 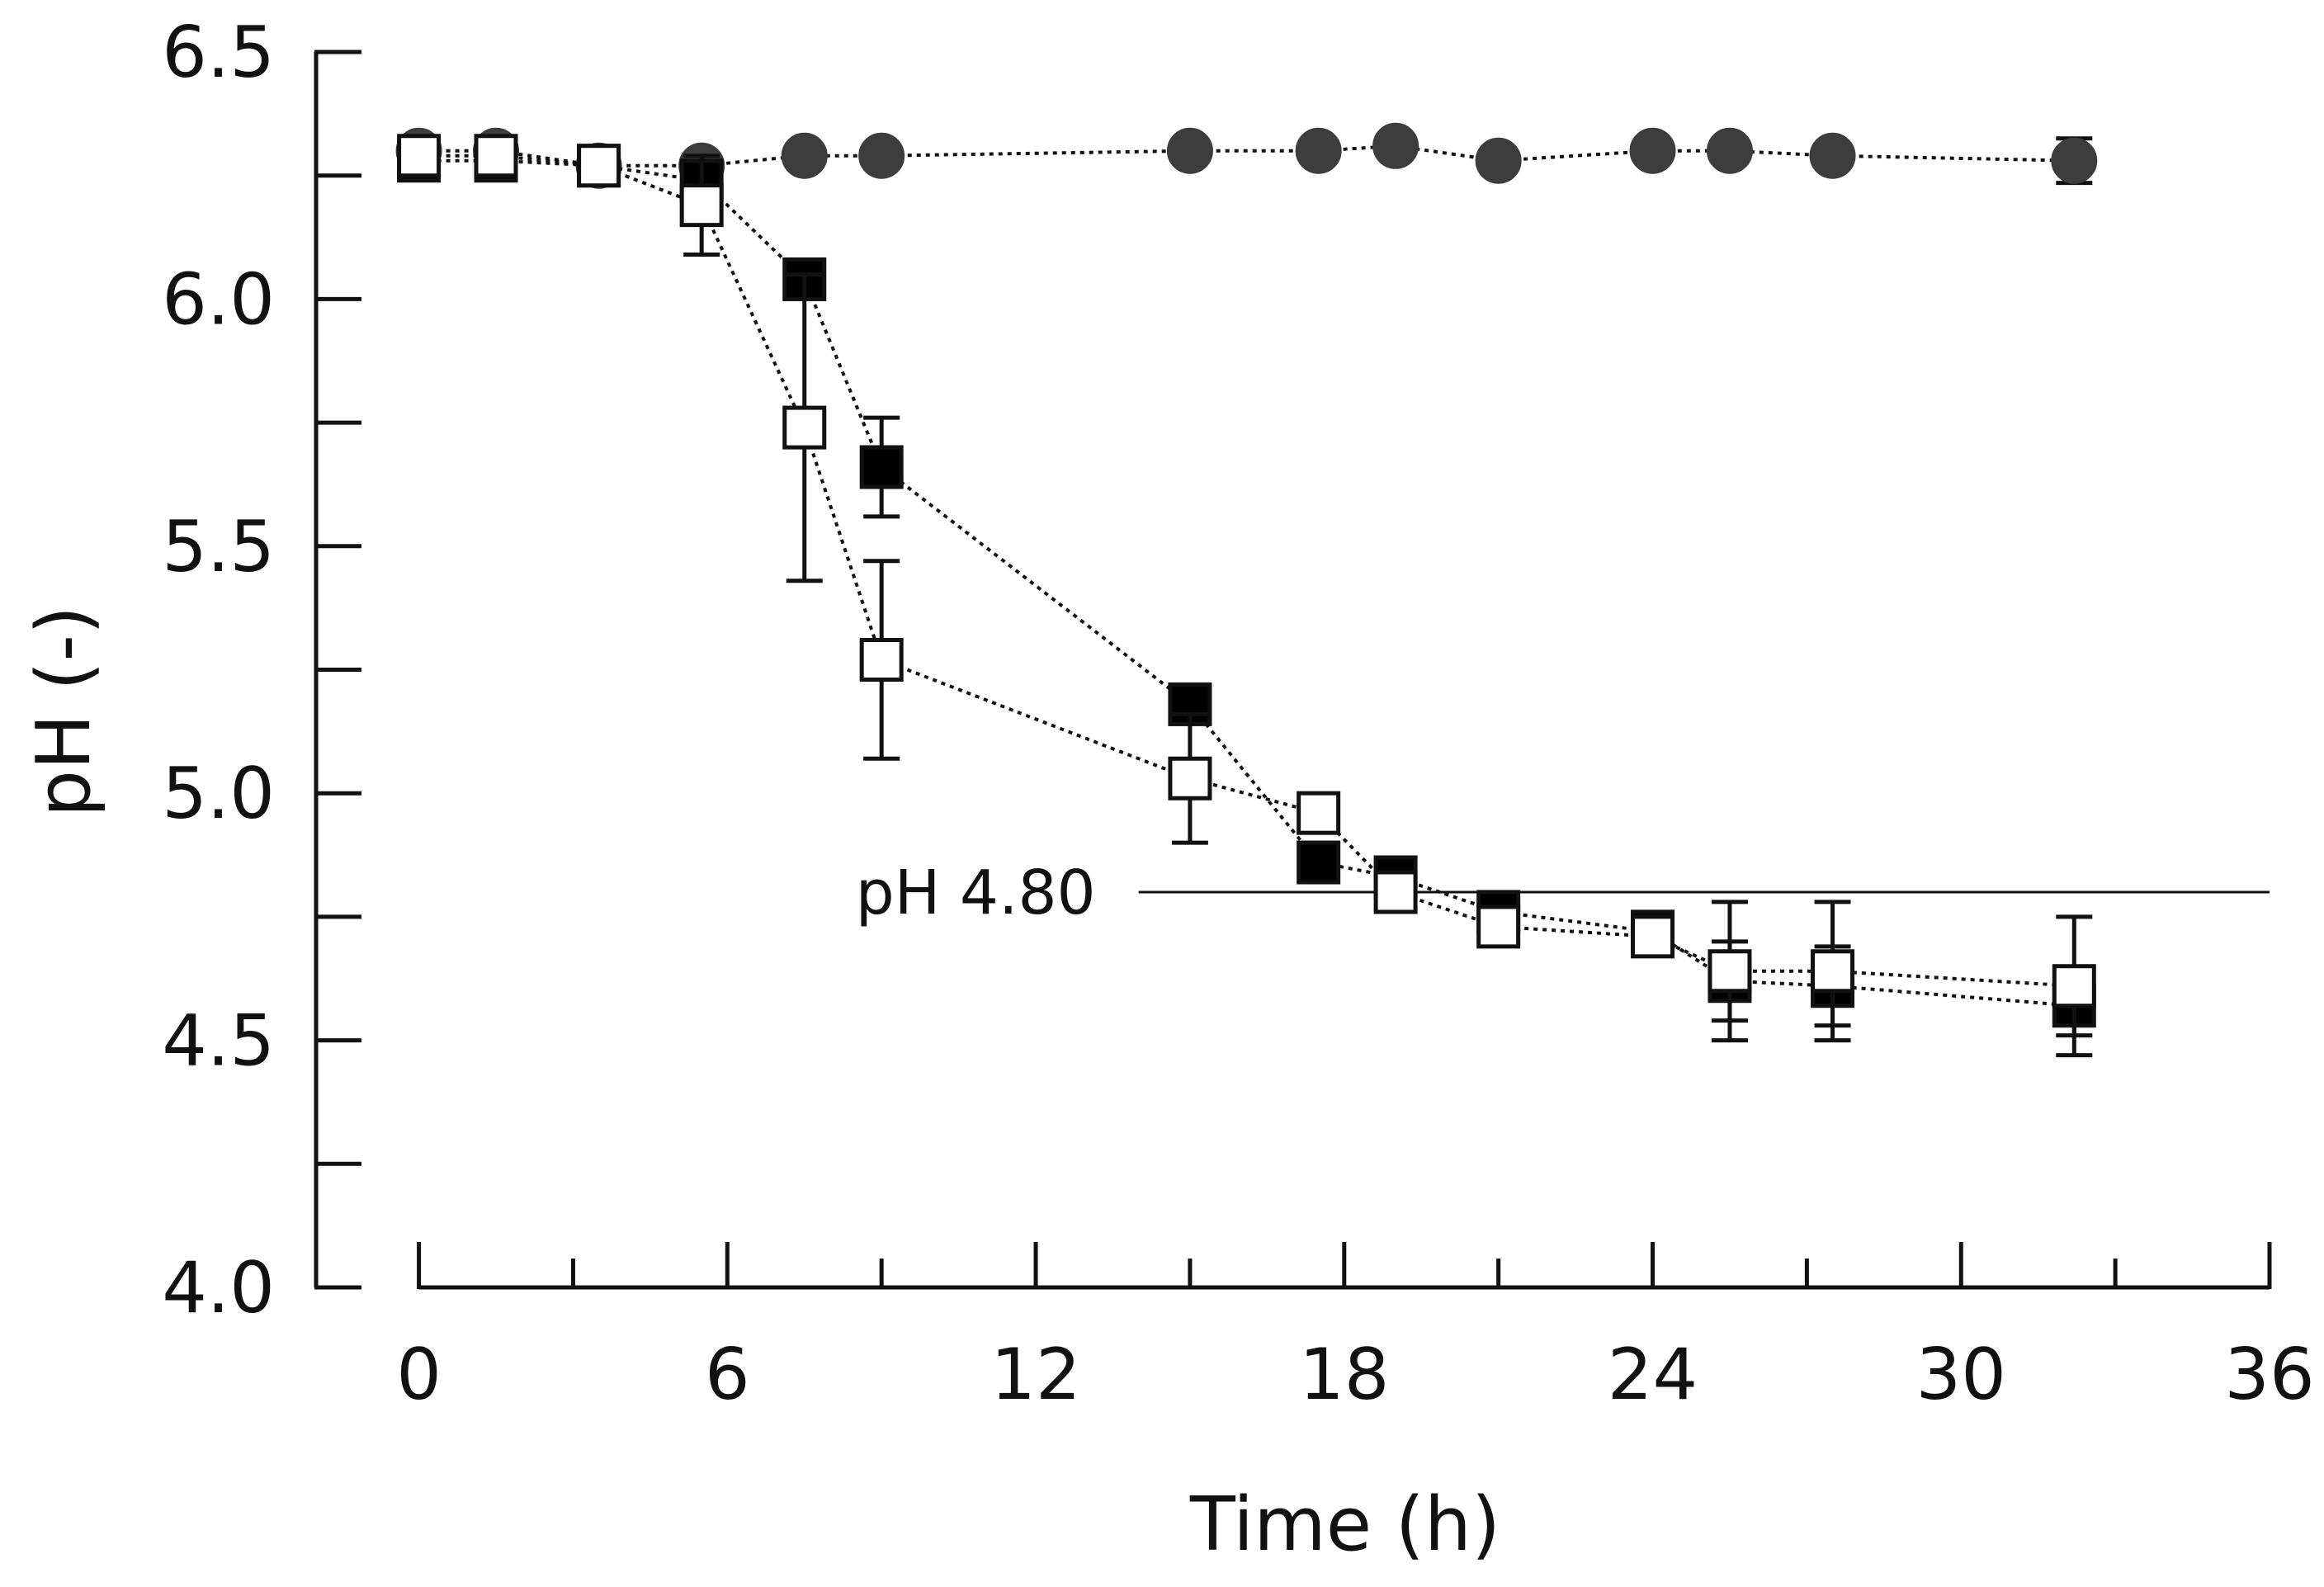 What do you see at coordinates (1653, 1375) in the screenshot?
I see `x-tick-label: 24` at bounding box center [1653, 1375].